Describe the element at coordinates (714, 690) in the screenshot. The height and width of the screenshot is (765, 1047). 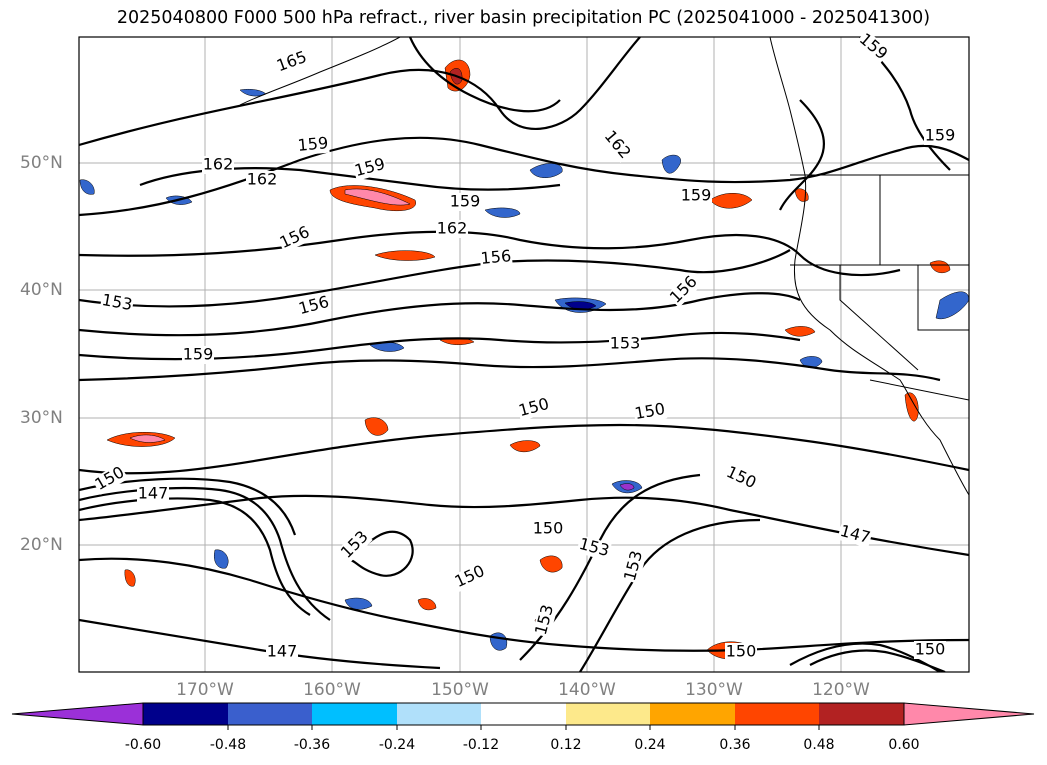
I see `lon-label-130w: 130°W` at that location.